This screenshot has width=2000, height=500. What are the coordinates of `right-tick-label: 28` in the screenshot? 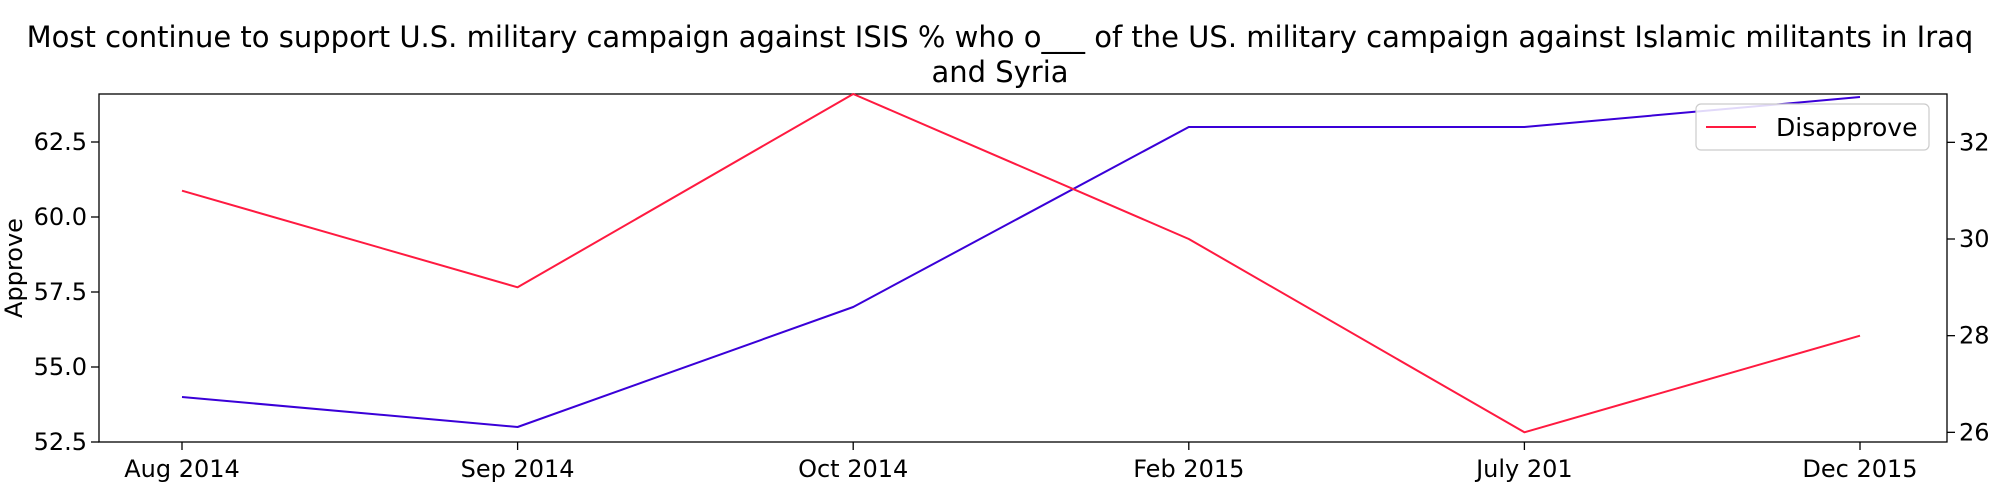 It's located at (1974, 336).